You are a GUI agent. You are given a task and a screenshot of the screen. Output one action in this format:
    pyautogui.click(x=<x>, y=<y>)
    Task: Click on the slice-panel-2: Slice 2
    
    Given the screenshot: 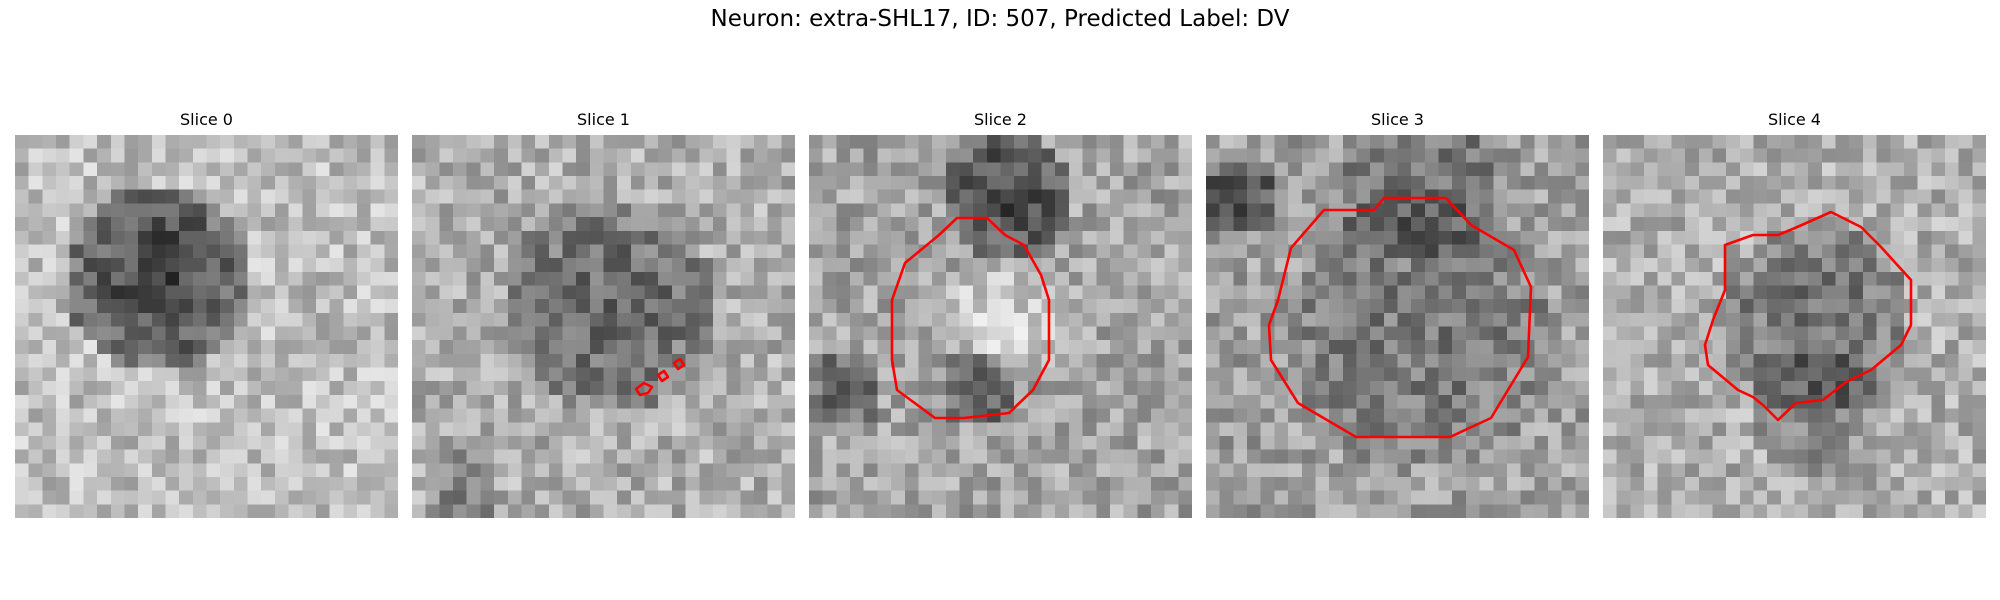 What is the action you would take?
    pyautogui.click(x=1000, y=313)
    